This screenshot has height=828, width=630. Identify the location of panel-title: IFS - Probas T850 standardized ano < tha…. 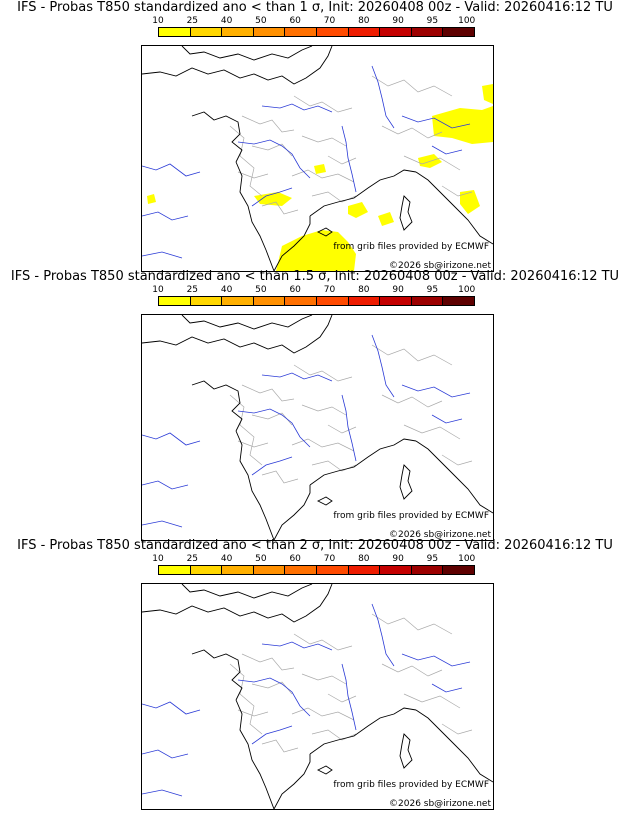
(315, 276).